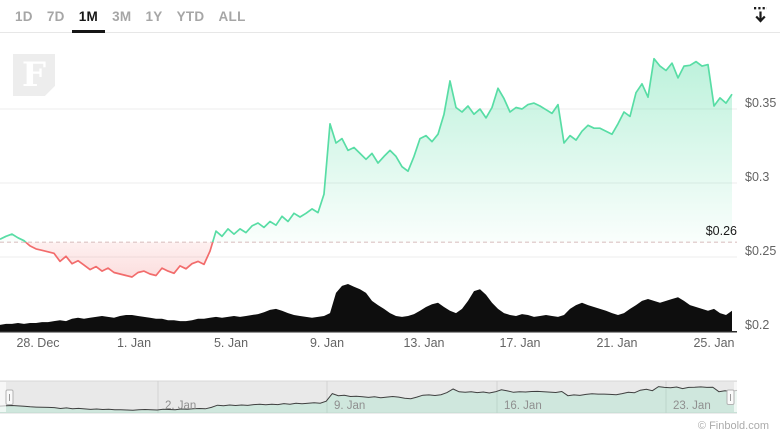 Image resolution: width=780 pixels, height=436 pixels. I want to click on navigator-tick-label: 2. Jan, so click(180, 406).